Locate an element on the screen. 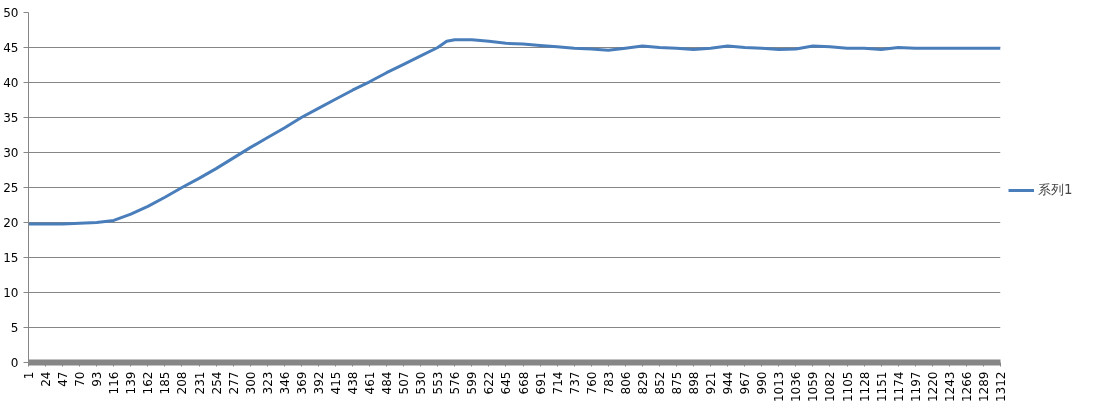 The height and width of the screenshot is (417, 1104). y-tick-label: 5 is located at coordinates (14, 328).